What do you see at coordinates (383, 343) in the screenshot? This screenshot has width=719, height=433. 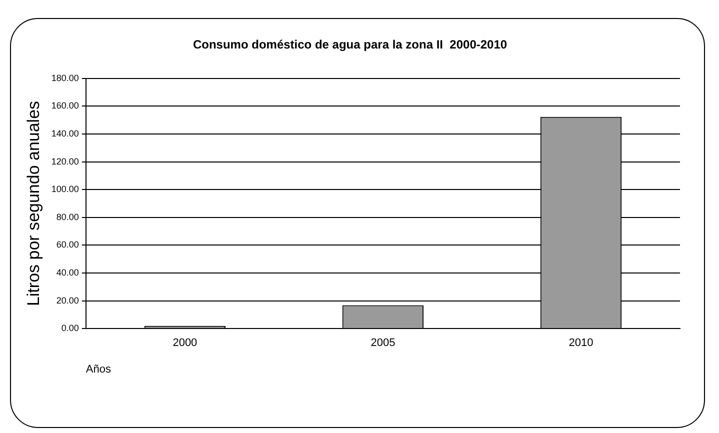 I see `x-tick-label: 2005` at bounding box center [383, 343].